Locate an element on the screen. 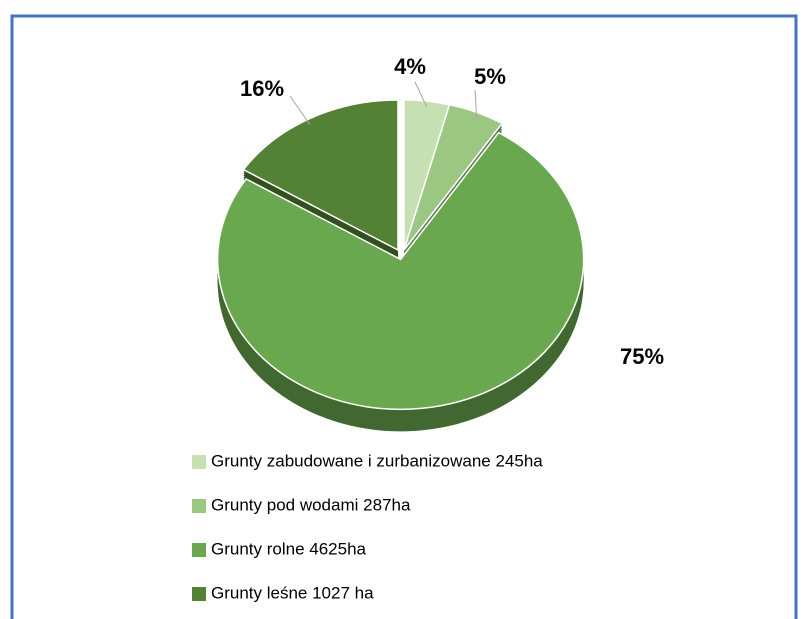 Image resolution: width=803 pixels, height=619 pixels. data-label: 5% is located at coordinates (490, 76).